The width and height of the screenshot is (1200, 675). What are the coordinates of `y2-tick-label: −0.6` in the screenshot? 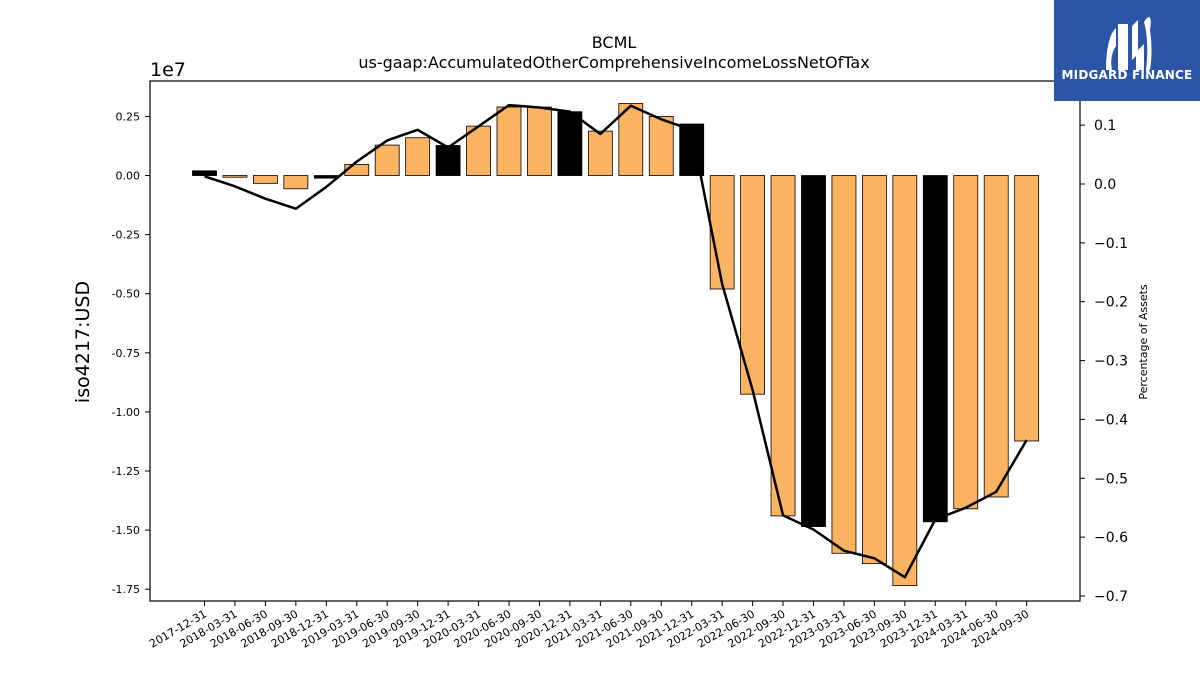 It's located at (1111, 538).